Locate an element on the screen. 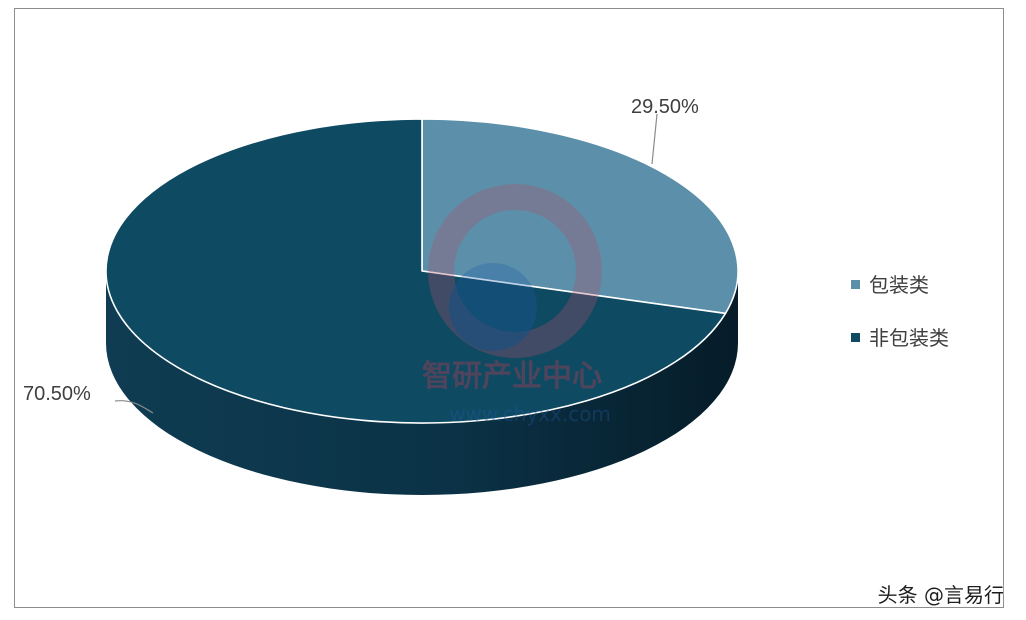  legend-label-packaging: 包装类 is located at coordinates (899, 285).